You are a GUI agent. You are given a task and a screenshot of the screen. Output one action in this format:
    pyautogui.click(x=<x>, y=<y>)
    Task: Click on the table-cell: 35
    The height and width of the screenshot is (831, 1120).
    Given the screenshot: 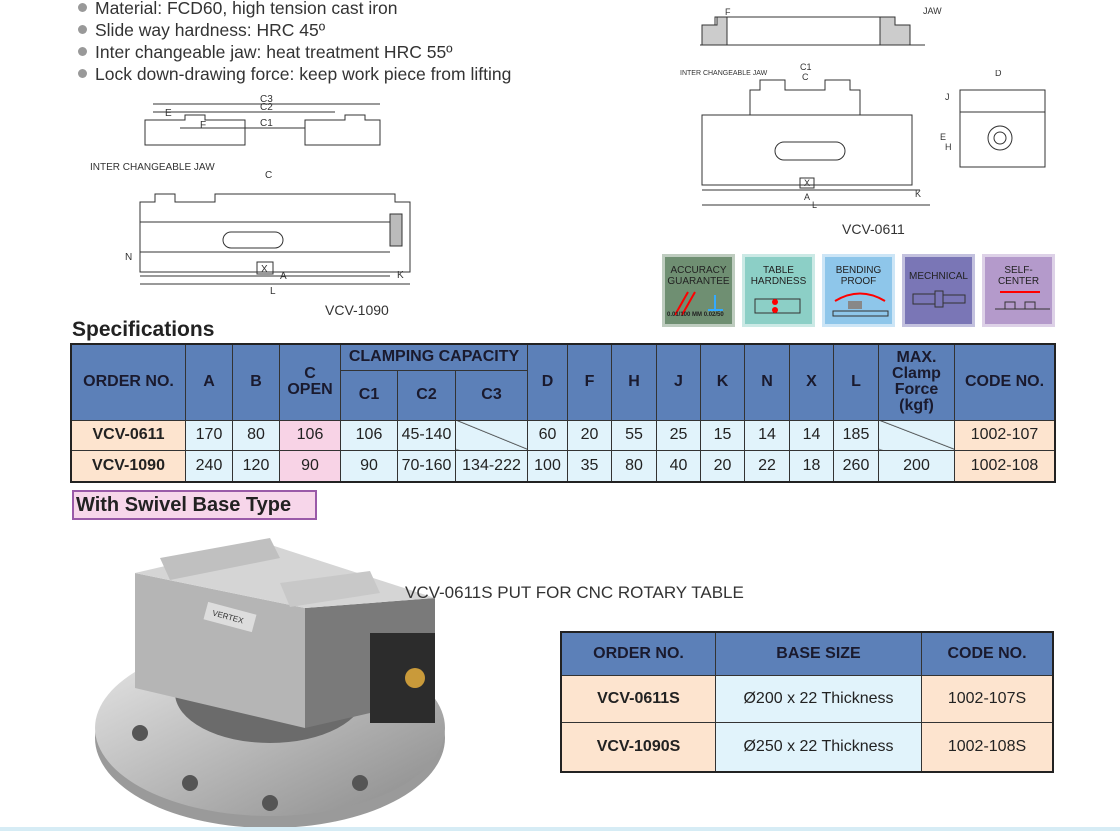 What is the action you would take?
    pyautogui.click(x=589, y=466)
    